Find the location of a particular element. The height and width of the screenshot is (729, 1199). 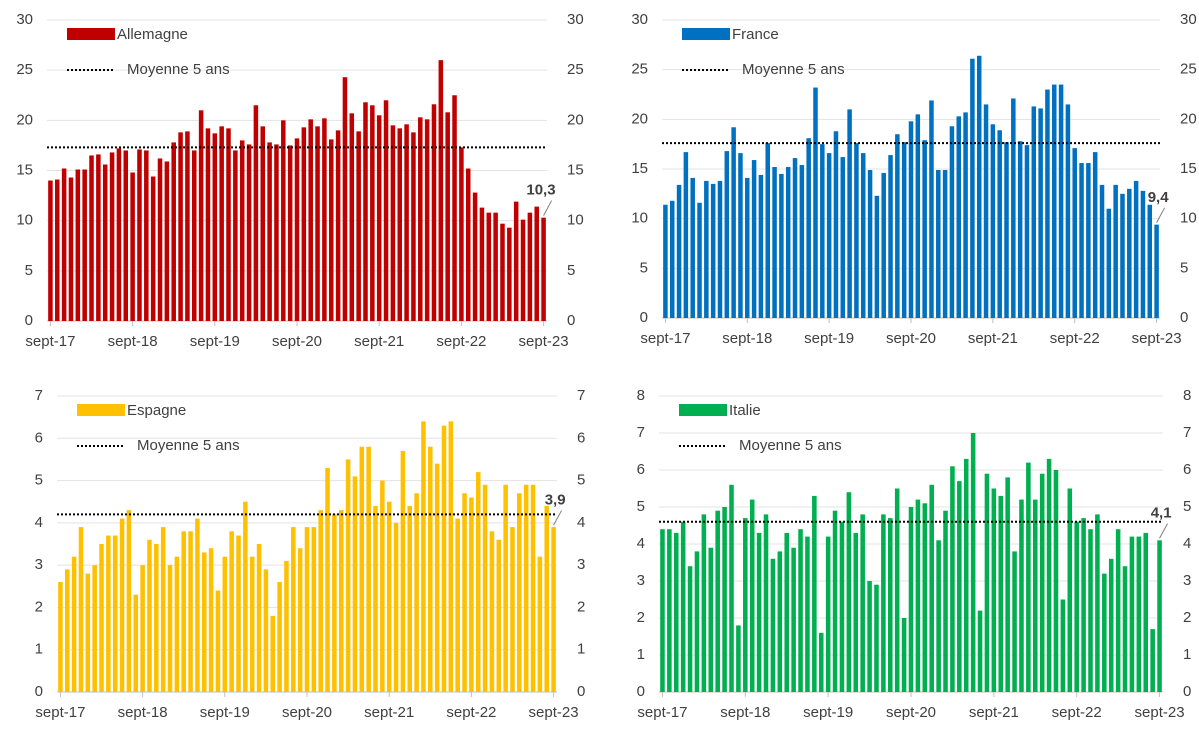

x-tick-label: sept-22 is located at coordinates (471, 712).